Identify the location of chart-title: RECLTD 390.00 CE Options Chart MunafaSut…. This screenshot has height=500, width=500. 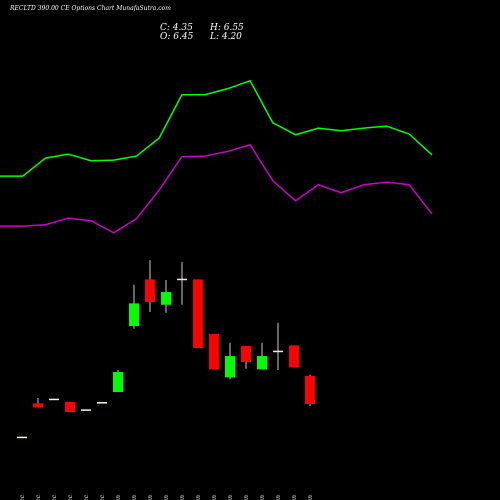
(90, 8).